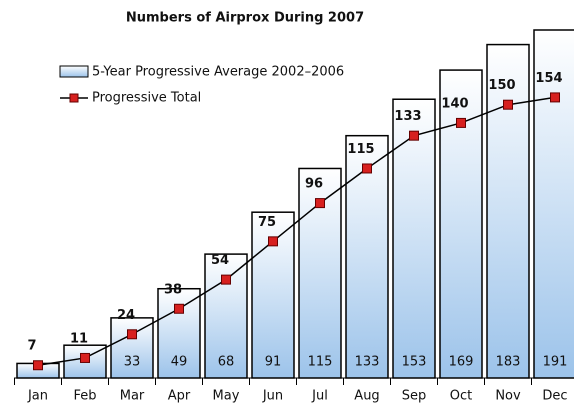 Image resolution: width=574 pixels, height=406 pixels. I want to click on data-label: 133, so click(407, 116).